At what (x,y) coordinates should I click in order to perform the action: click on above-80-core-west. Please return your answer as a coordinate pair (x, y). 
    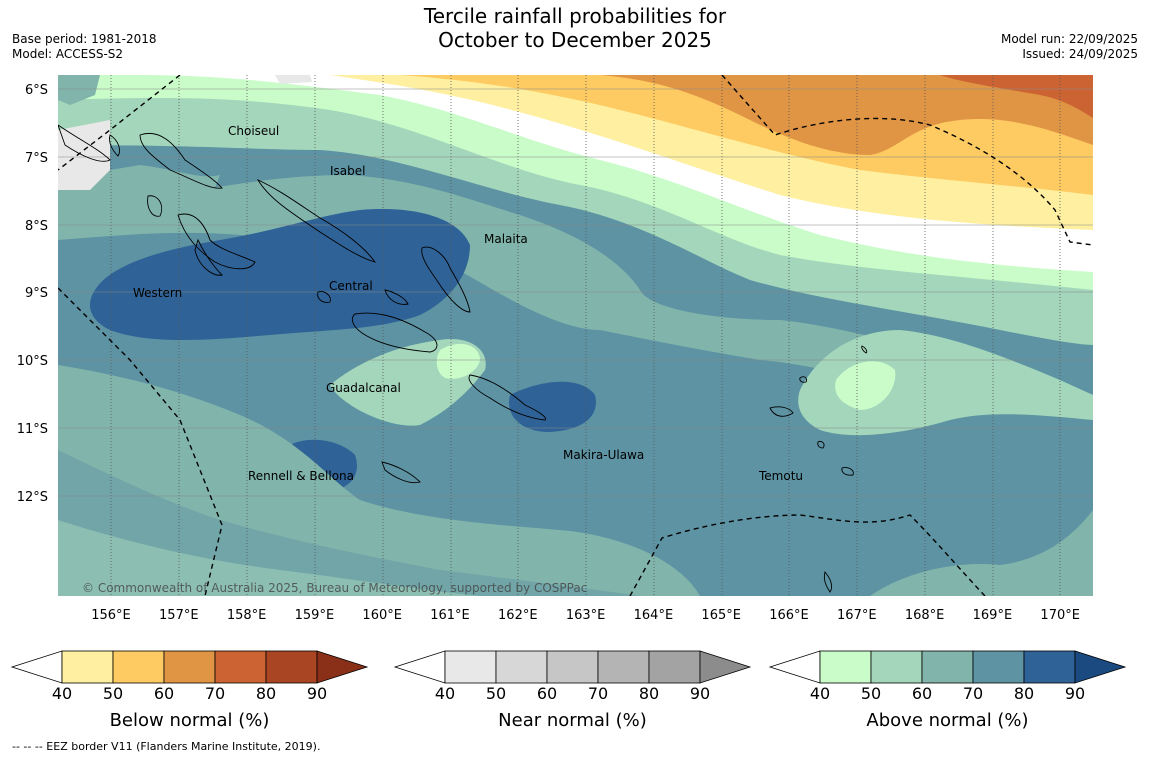
    Looking at the image, I should click on (280, 274).